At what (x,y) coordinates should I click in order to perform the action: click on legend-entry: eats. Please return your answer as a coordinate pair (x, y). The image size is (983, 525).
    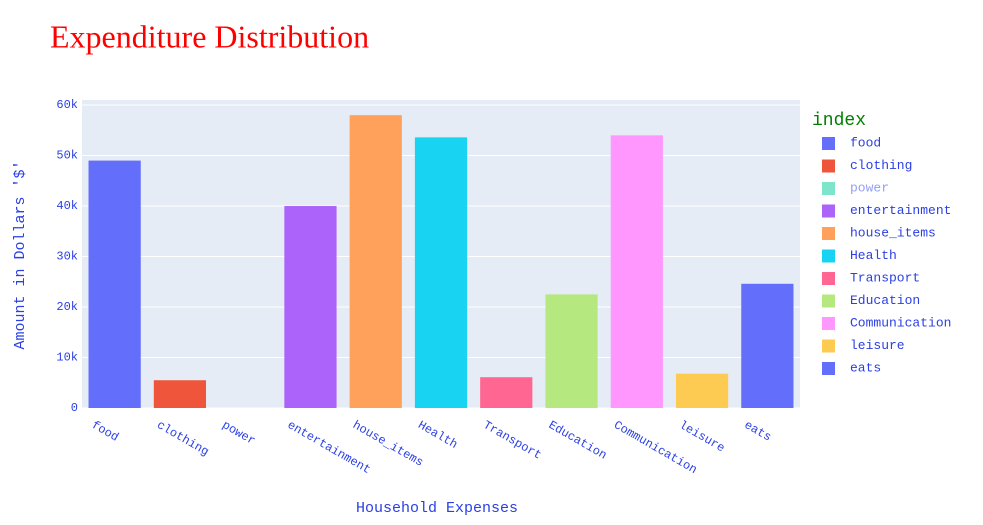
    Looking at the image, I should click on (865, 367).